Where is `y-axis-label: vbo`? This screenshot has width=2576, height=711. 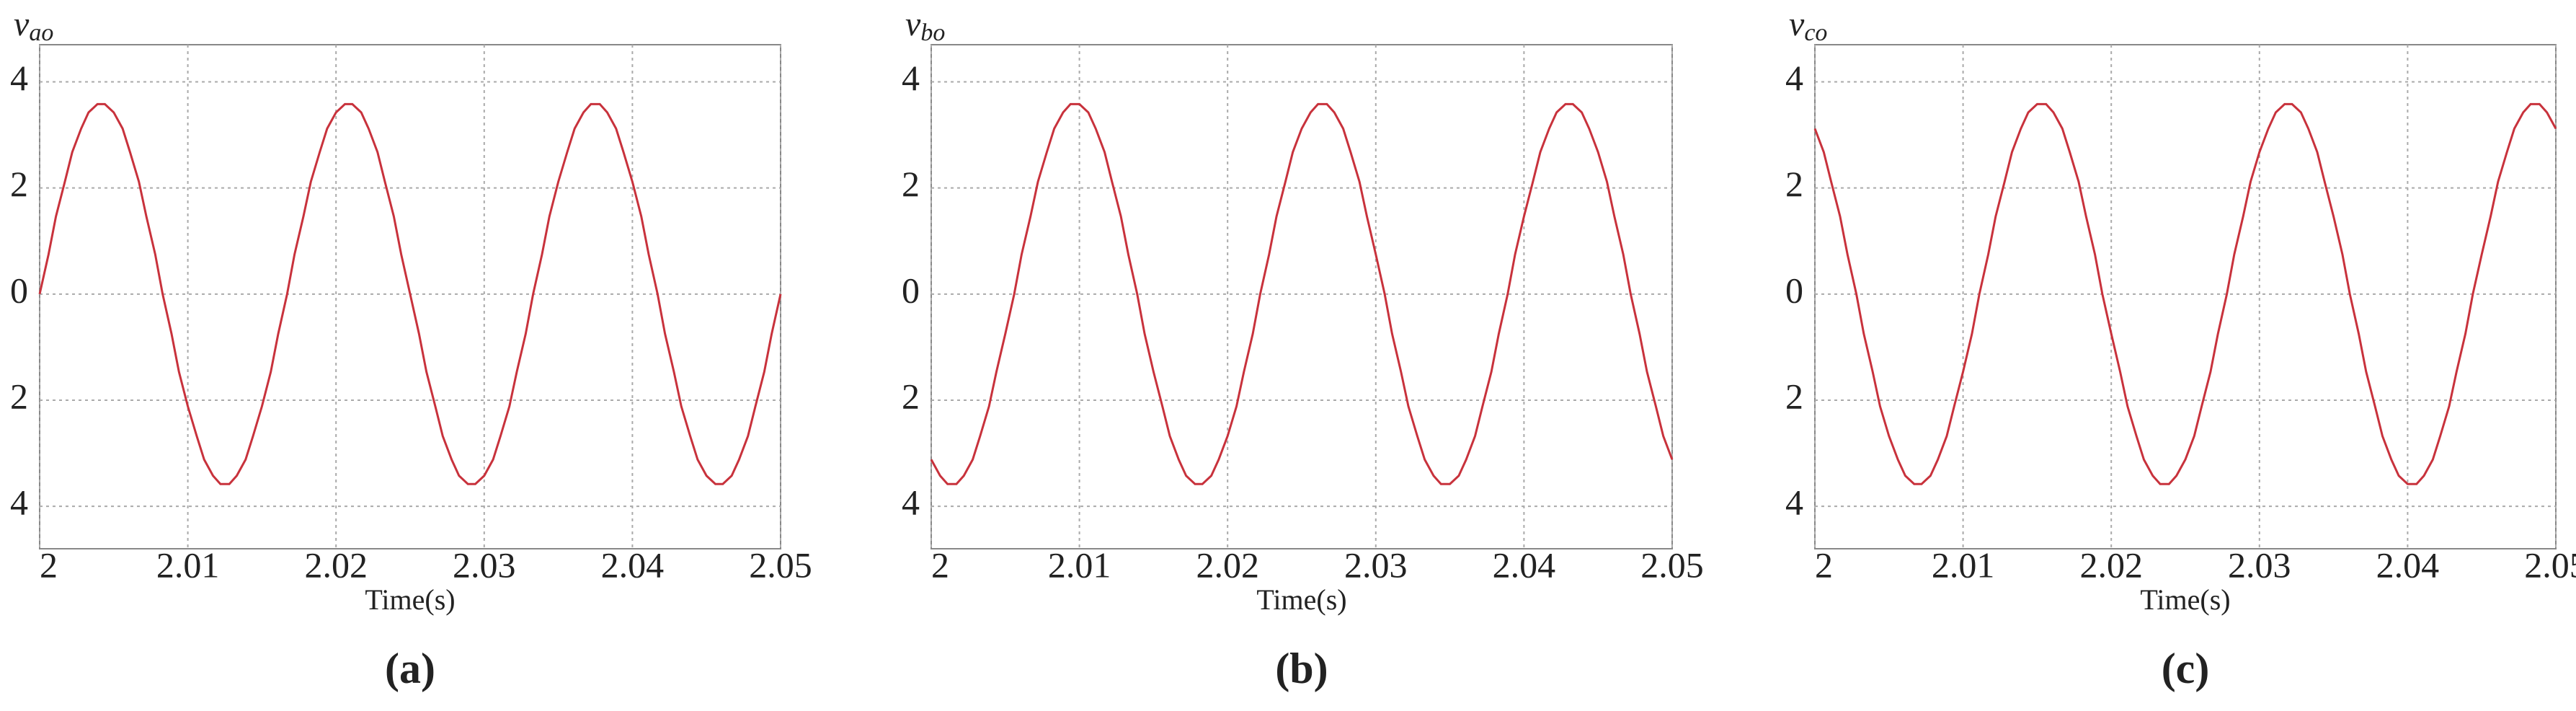
y-axis-label: vbo is located at coordinates (925, 26).